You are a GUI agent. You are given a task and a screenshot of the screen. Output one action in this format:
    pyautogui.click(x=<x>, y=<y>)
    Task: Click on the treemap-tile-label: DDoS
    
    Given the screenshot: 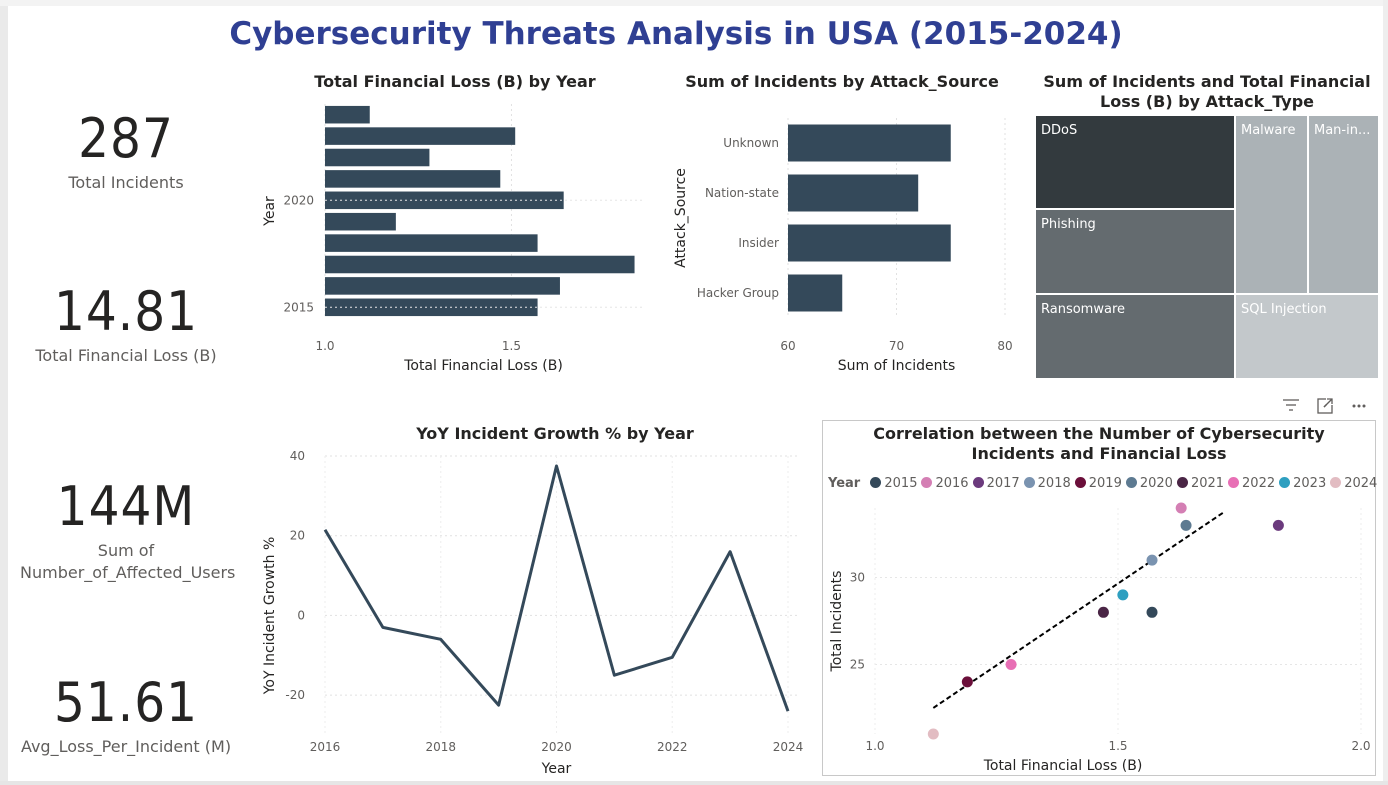 What is the action you would take?
    pyautogui.click(x=1059, y=130)
    